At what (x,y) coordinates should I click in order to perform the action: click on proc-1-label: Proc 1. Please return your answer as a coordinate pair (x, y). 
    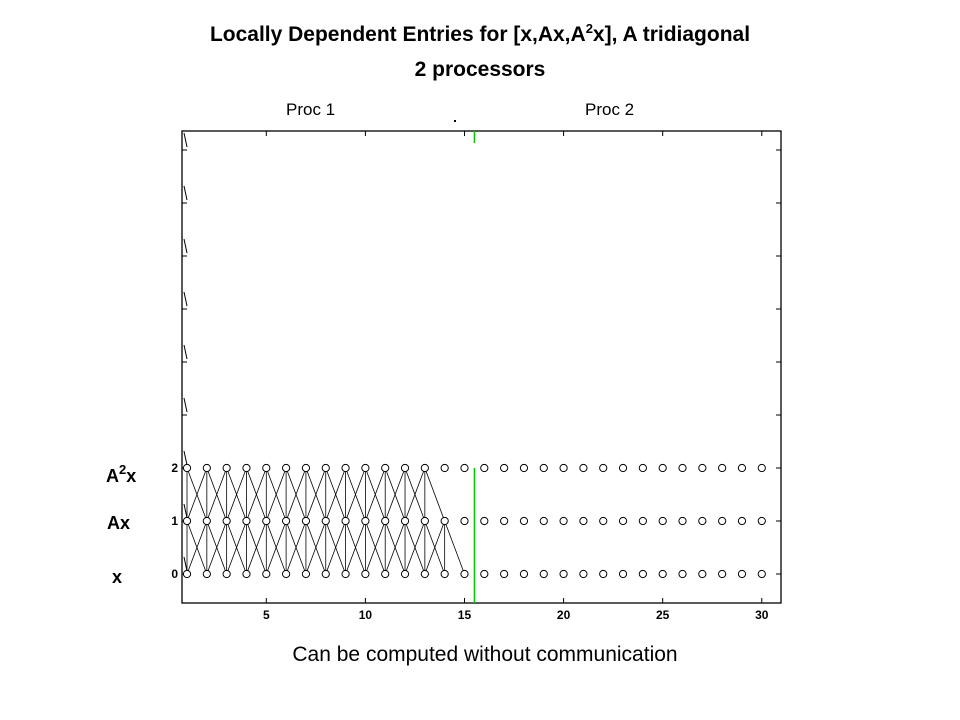
    Looking at the image, I should click on (311, 109).